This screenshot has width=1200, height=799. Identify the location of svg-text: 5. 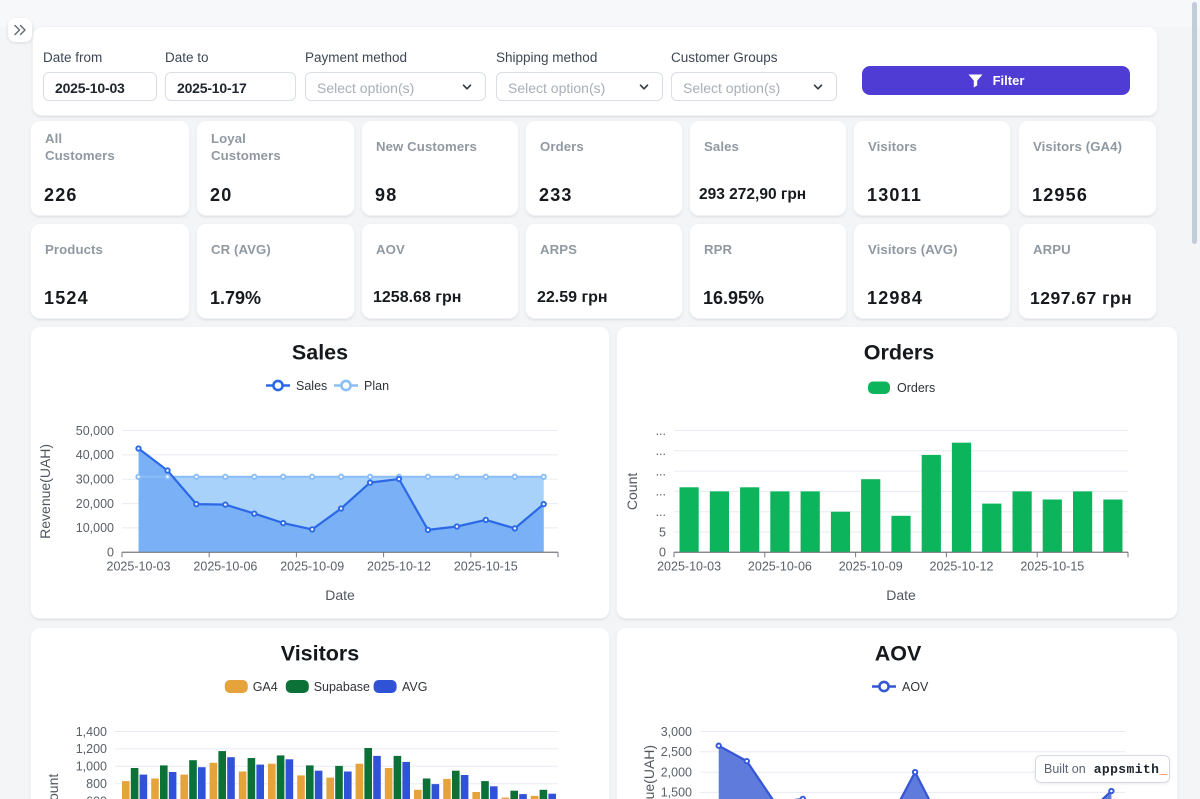
(662, 532).